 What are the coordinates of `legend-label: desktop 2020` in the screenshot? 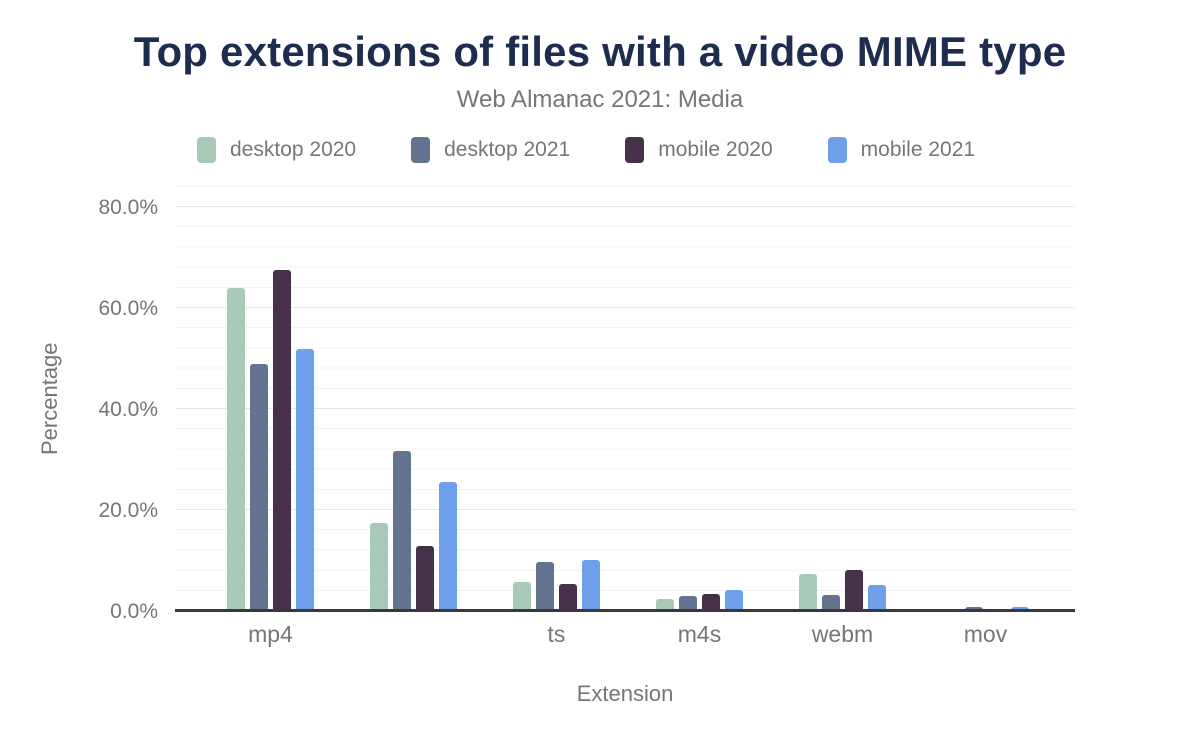 It's located at (293, 149).